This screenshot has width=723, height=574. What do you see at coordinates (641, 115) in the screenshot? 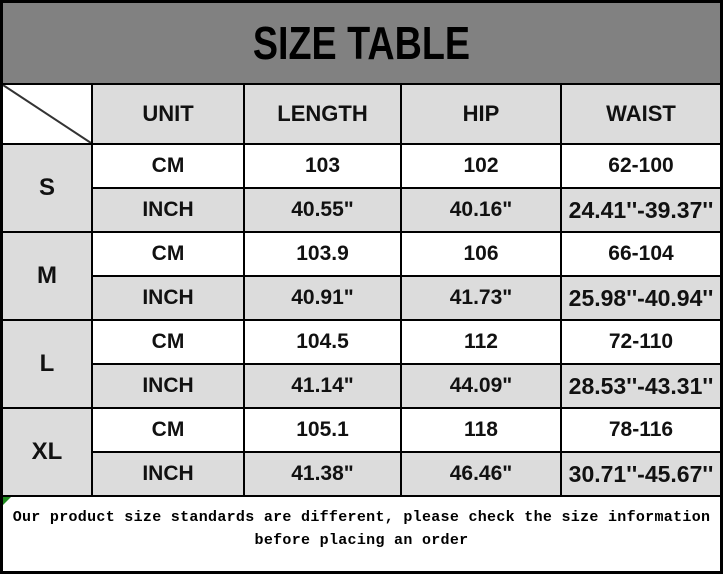
I see `column-header-waist: WAIST` at bounding box center [641, 115].